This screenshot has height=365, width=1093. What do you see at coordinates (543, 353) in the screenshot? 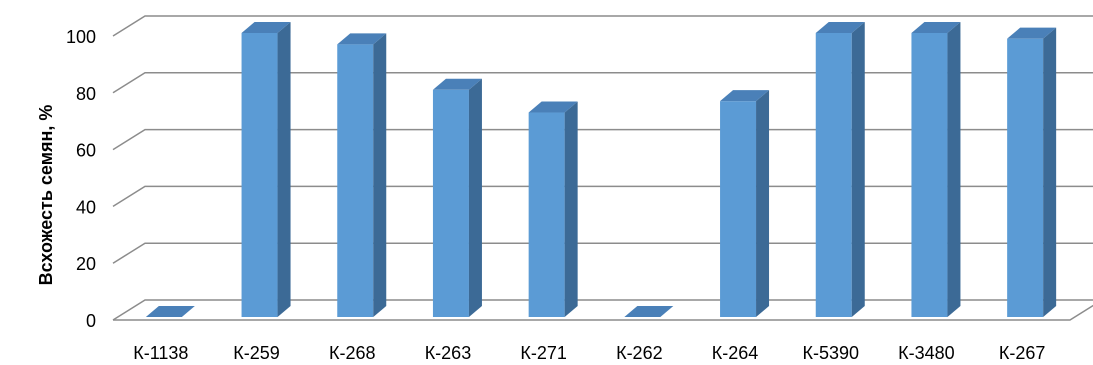
I see `x-tick-label: К-271` at bounding box center [543, 353].